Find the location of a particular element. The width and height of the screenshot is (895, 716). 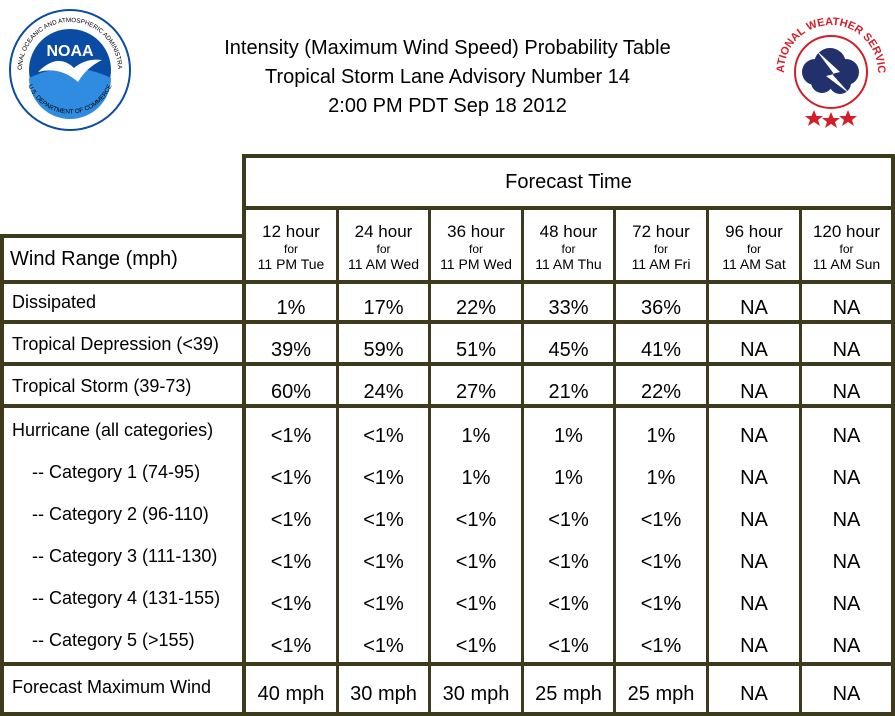

dissipated-label: Dissipated is located at coordinates (54, 302).